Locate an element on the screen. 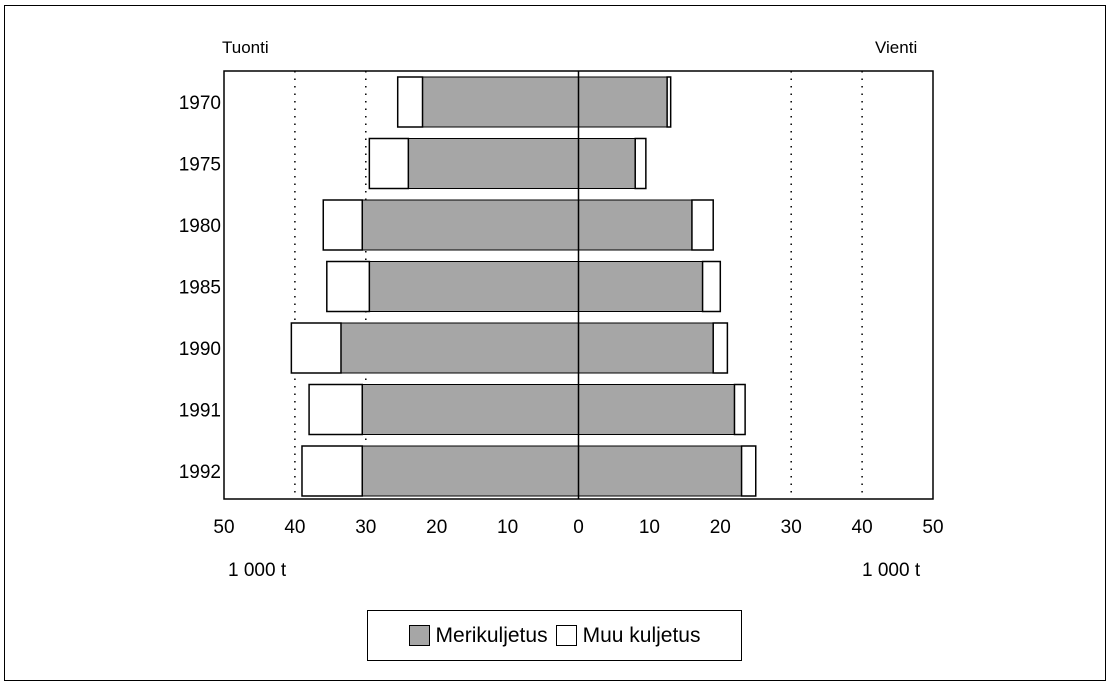  year-label: 1991 is located at coordinates (200, 411).